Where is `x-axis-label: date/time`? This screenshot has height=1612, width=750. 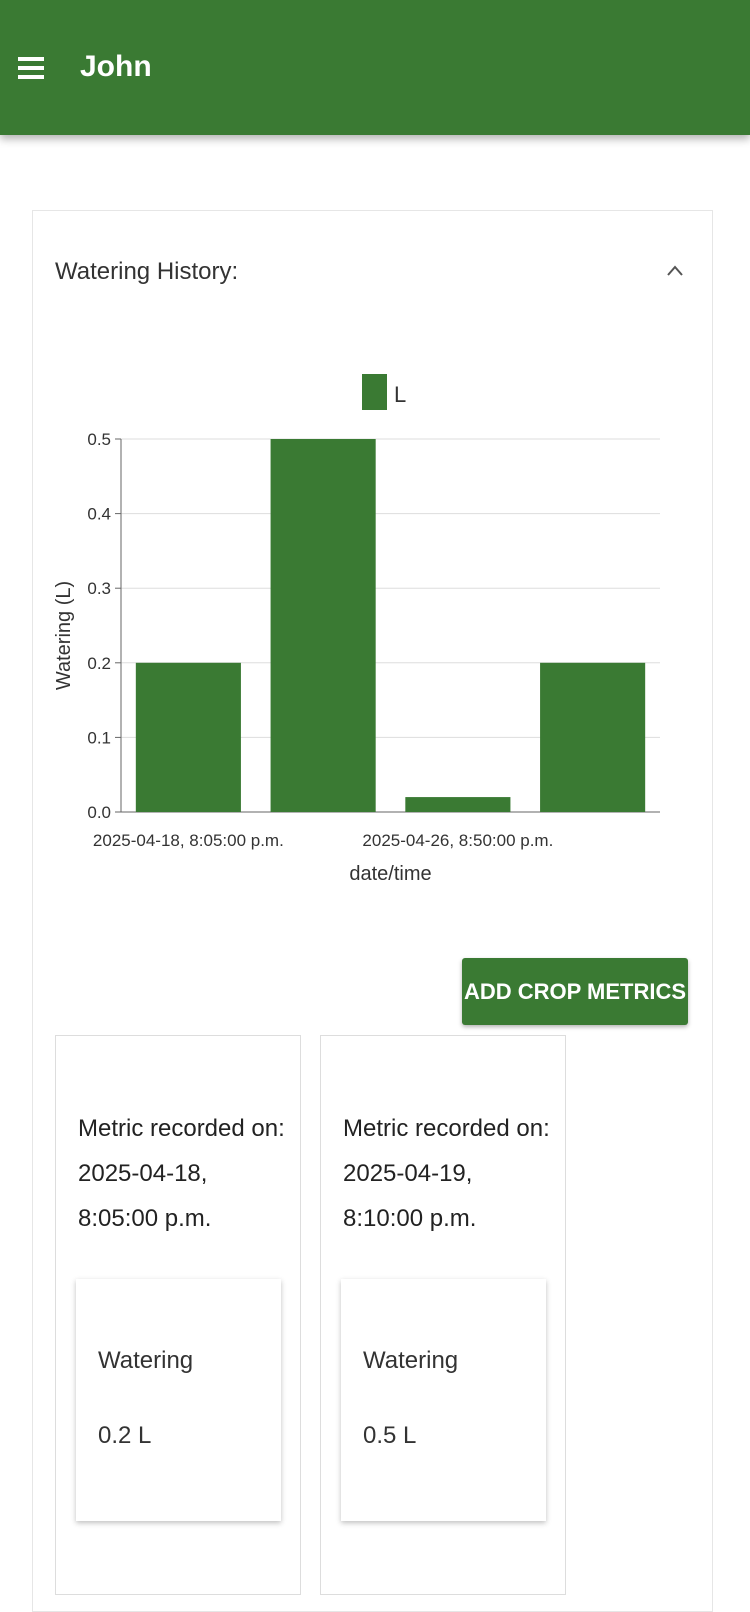 x-axis-label: date/time is located at coordinates (390, 874).